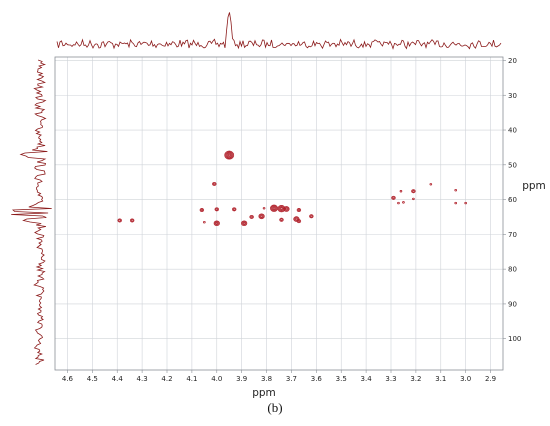 The image size is (550, 426). I want to click on x-tick-label: 3.5, so click(341, 379).